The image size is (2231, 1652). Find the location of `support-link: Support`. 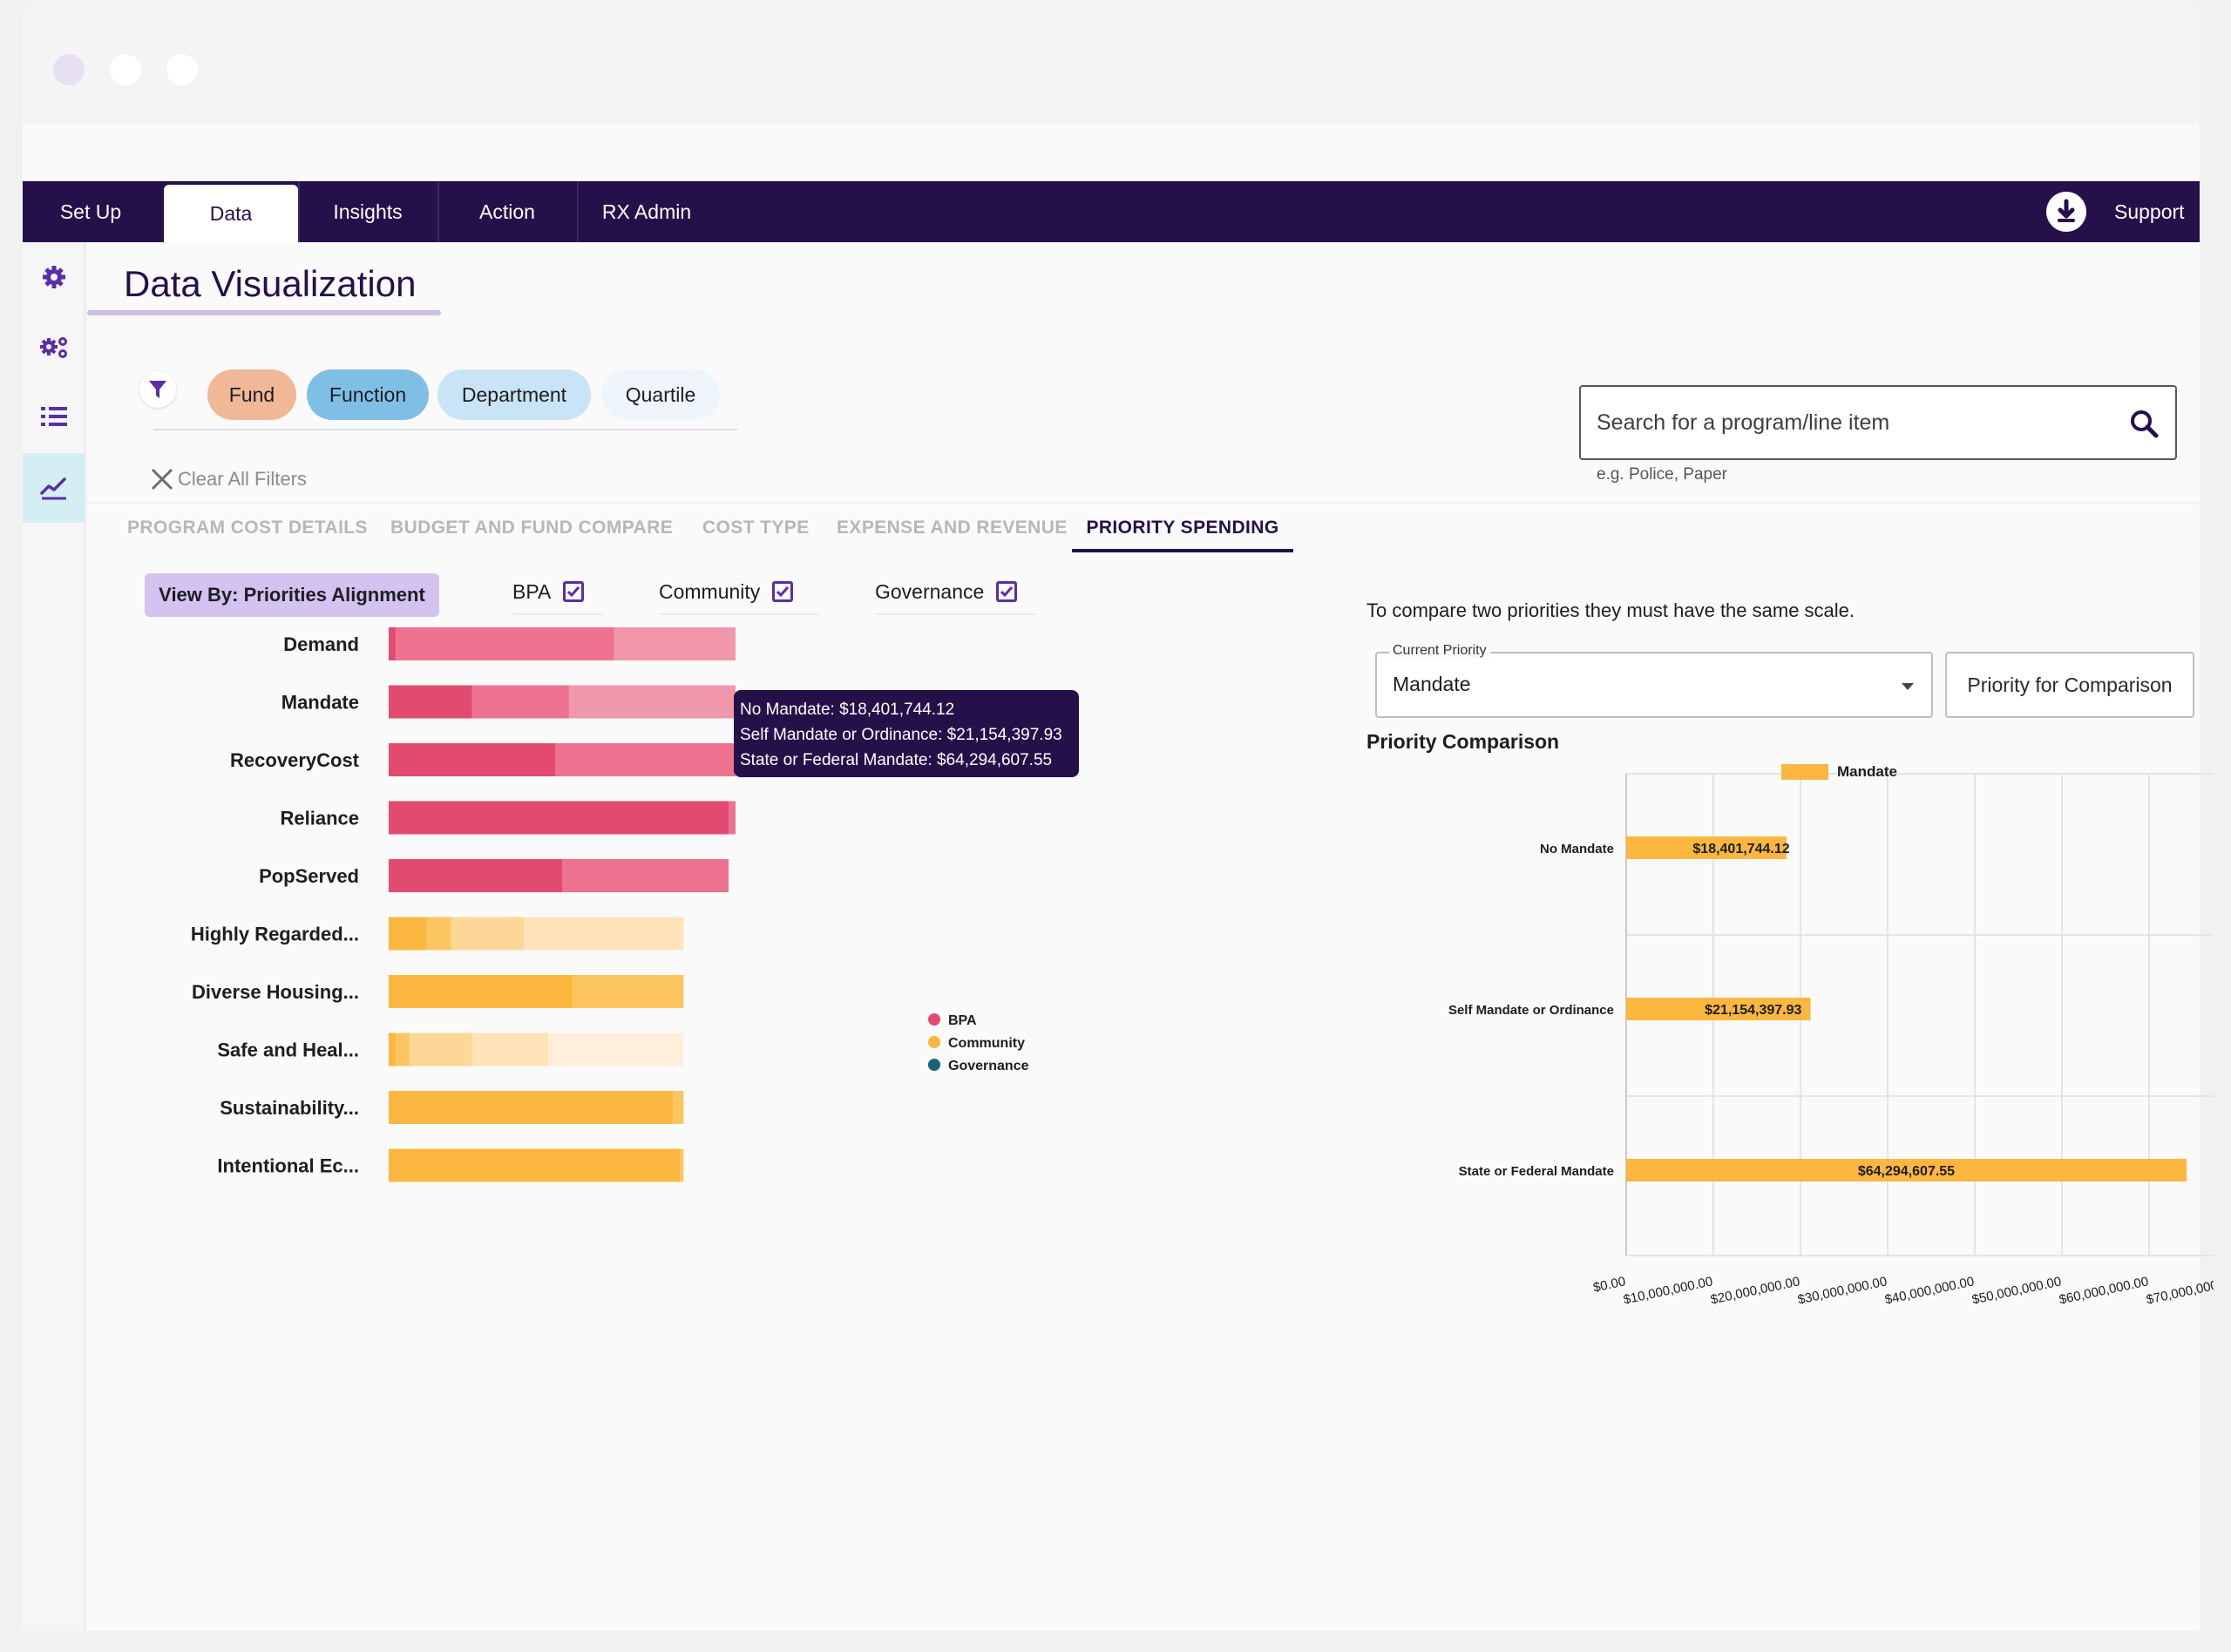

support-link: Support is located at coordinates (2149, 211).